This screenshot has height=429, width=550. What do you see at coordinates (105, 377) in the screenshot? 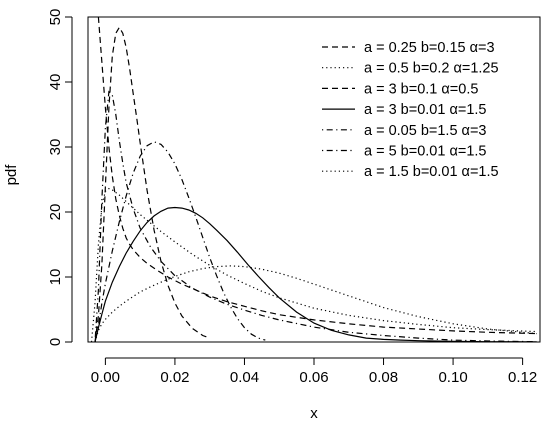
I see `x-tick-label: 0.00` at bounding box center [105, 377].